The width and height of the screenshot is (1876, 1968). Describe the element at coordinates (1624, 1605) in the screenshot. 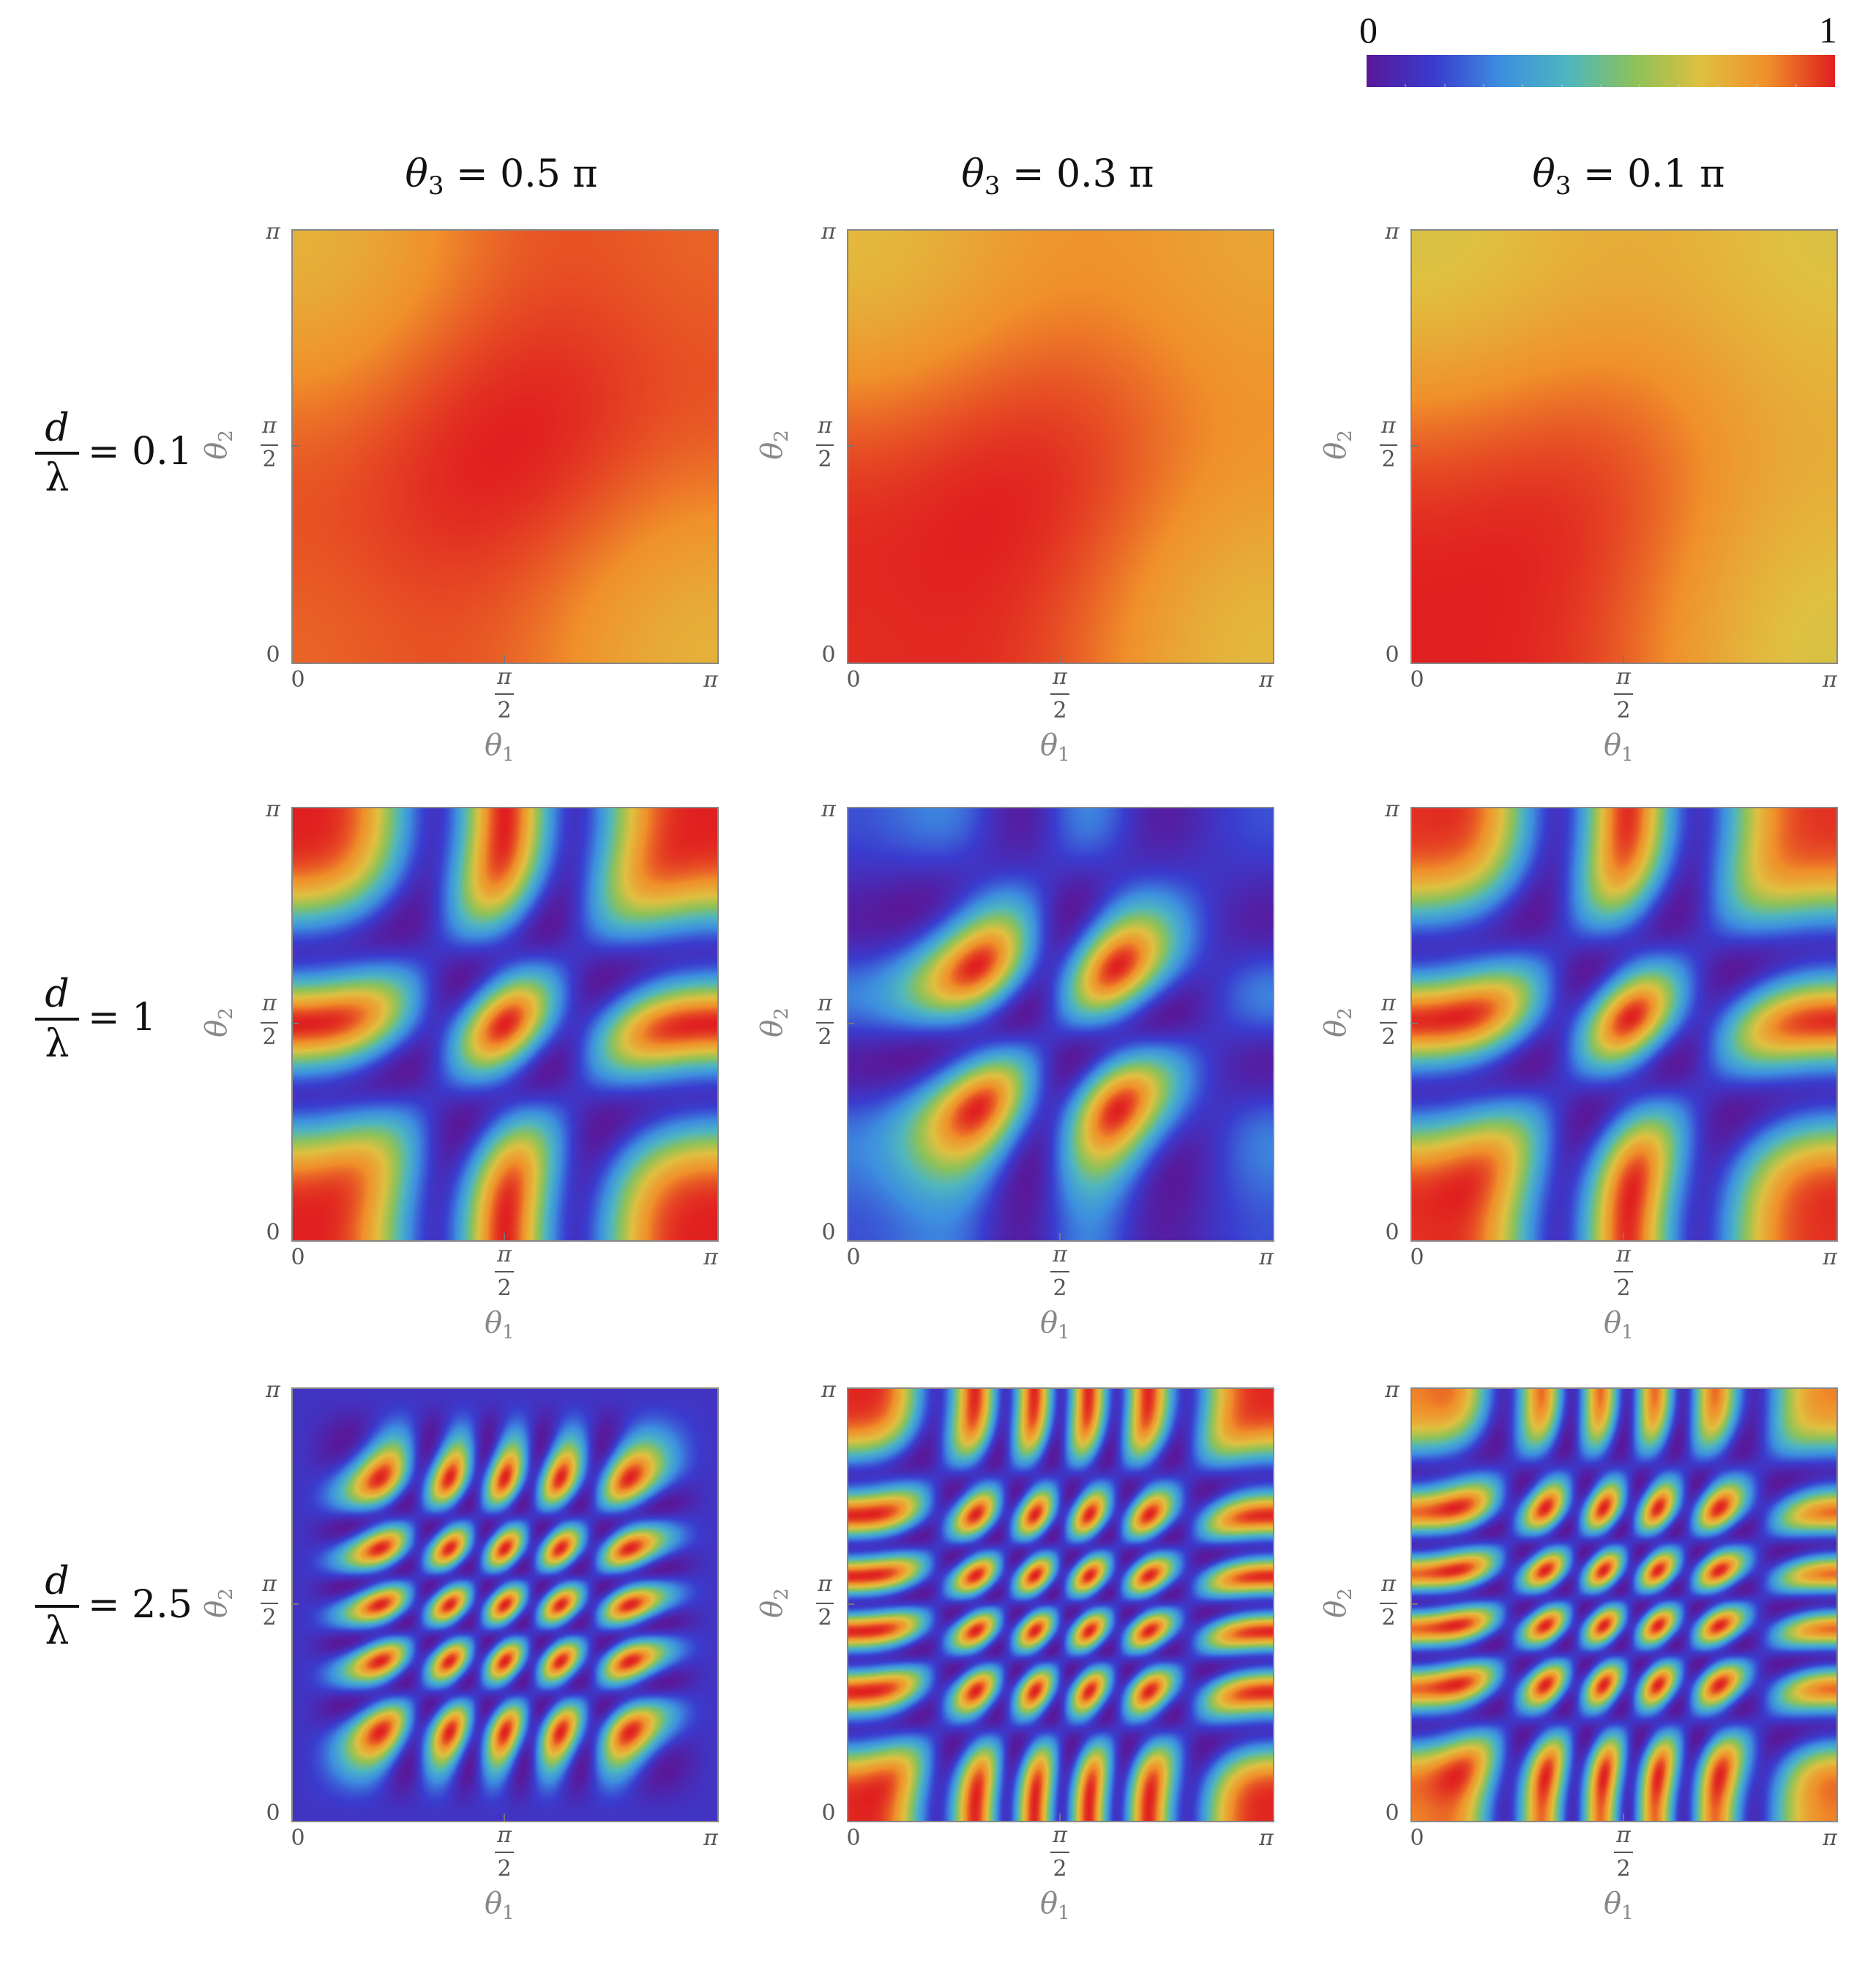

I see `heatmap-canvas-r3-c3` at that location.